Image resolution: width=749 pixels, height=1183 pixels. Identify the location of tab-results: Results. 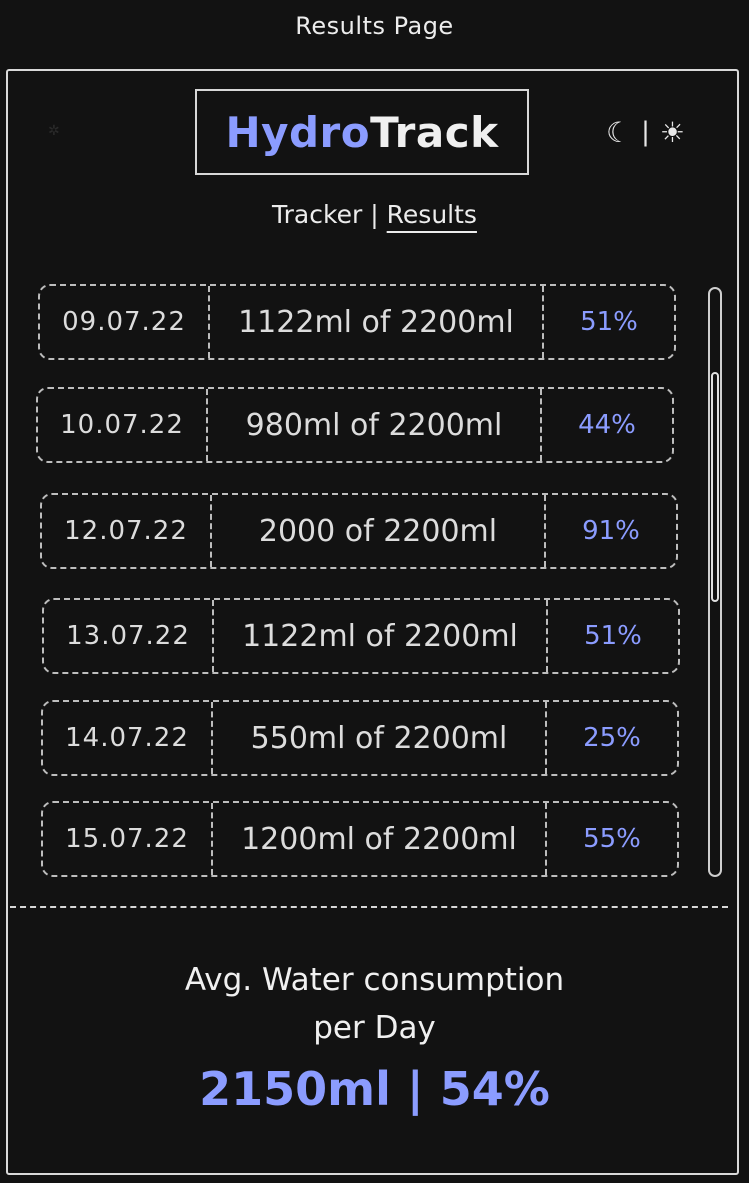
(431, 214).